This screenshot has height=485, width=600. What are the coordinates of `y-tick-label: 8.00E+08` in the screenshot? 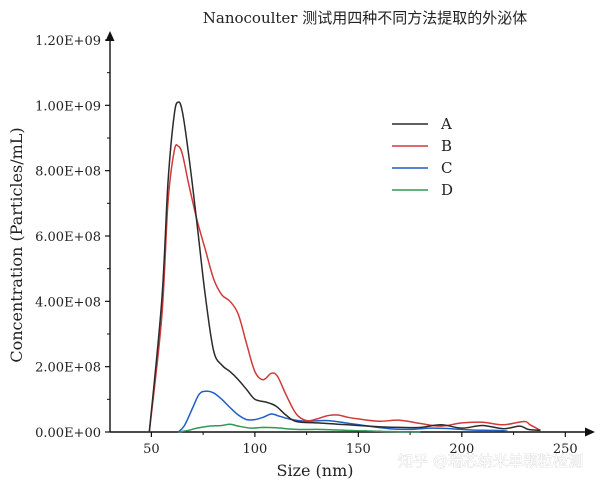 It's located at (68, 172).